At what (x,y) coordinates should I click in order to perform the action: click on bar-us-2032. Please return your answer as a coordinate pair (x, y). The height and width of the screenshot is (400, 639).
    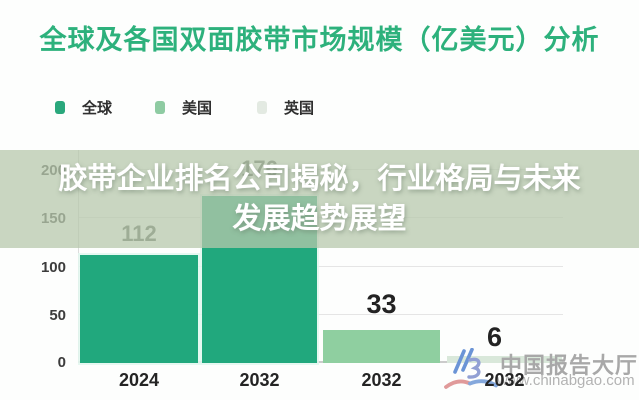
    Looking at the image, I should click on (381, 346).